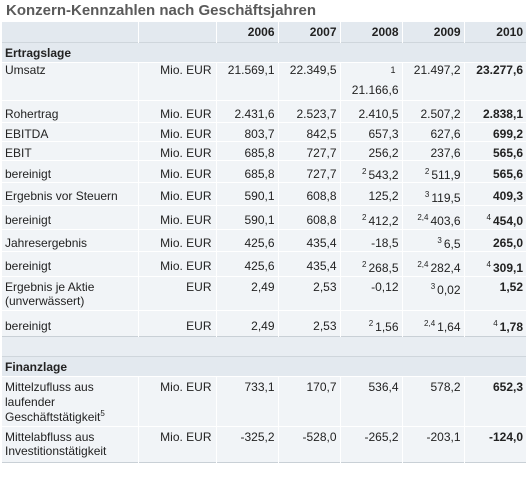 This screenshot has height=484, width=528. I want to click on cell-value: 21.497,2, so click(433, 81).